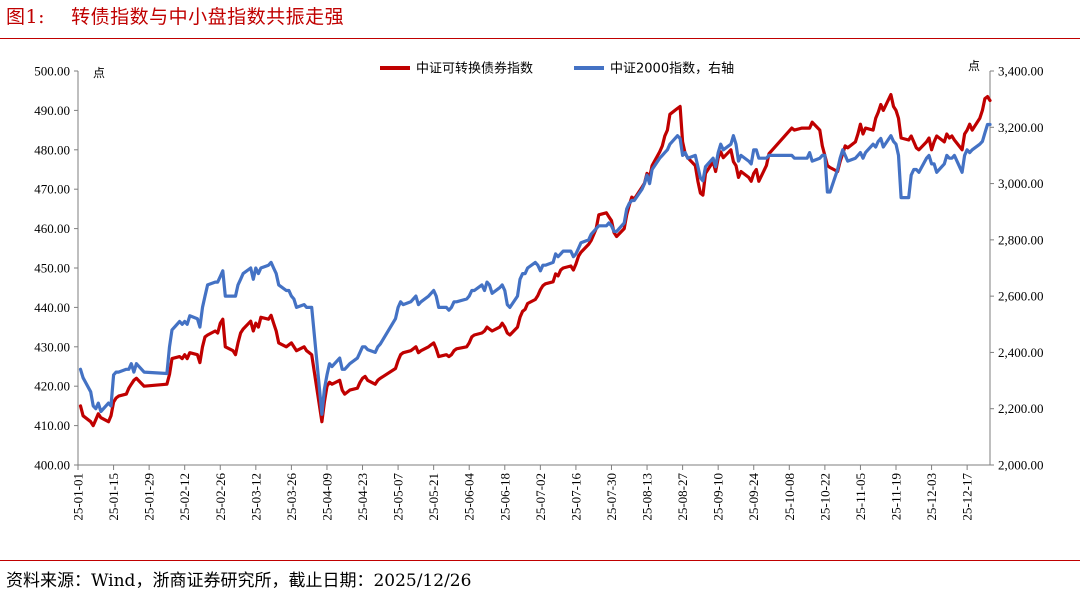  Describe the element at coordinates (52, 189) in the screenshot. I see `y-left-tick-label: 470.00` at that location.